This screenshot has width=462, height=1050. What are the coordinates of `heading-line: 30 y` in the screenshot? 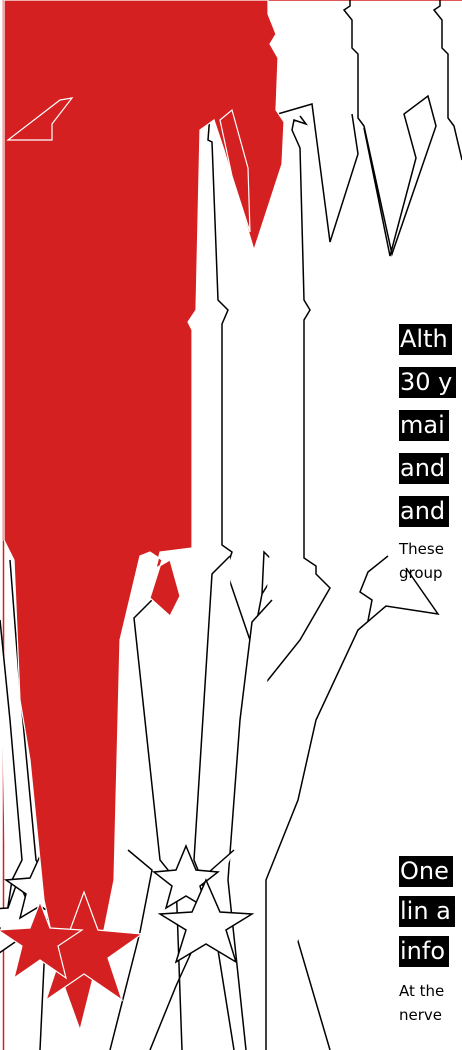 It's located at (428, 382).